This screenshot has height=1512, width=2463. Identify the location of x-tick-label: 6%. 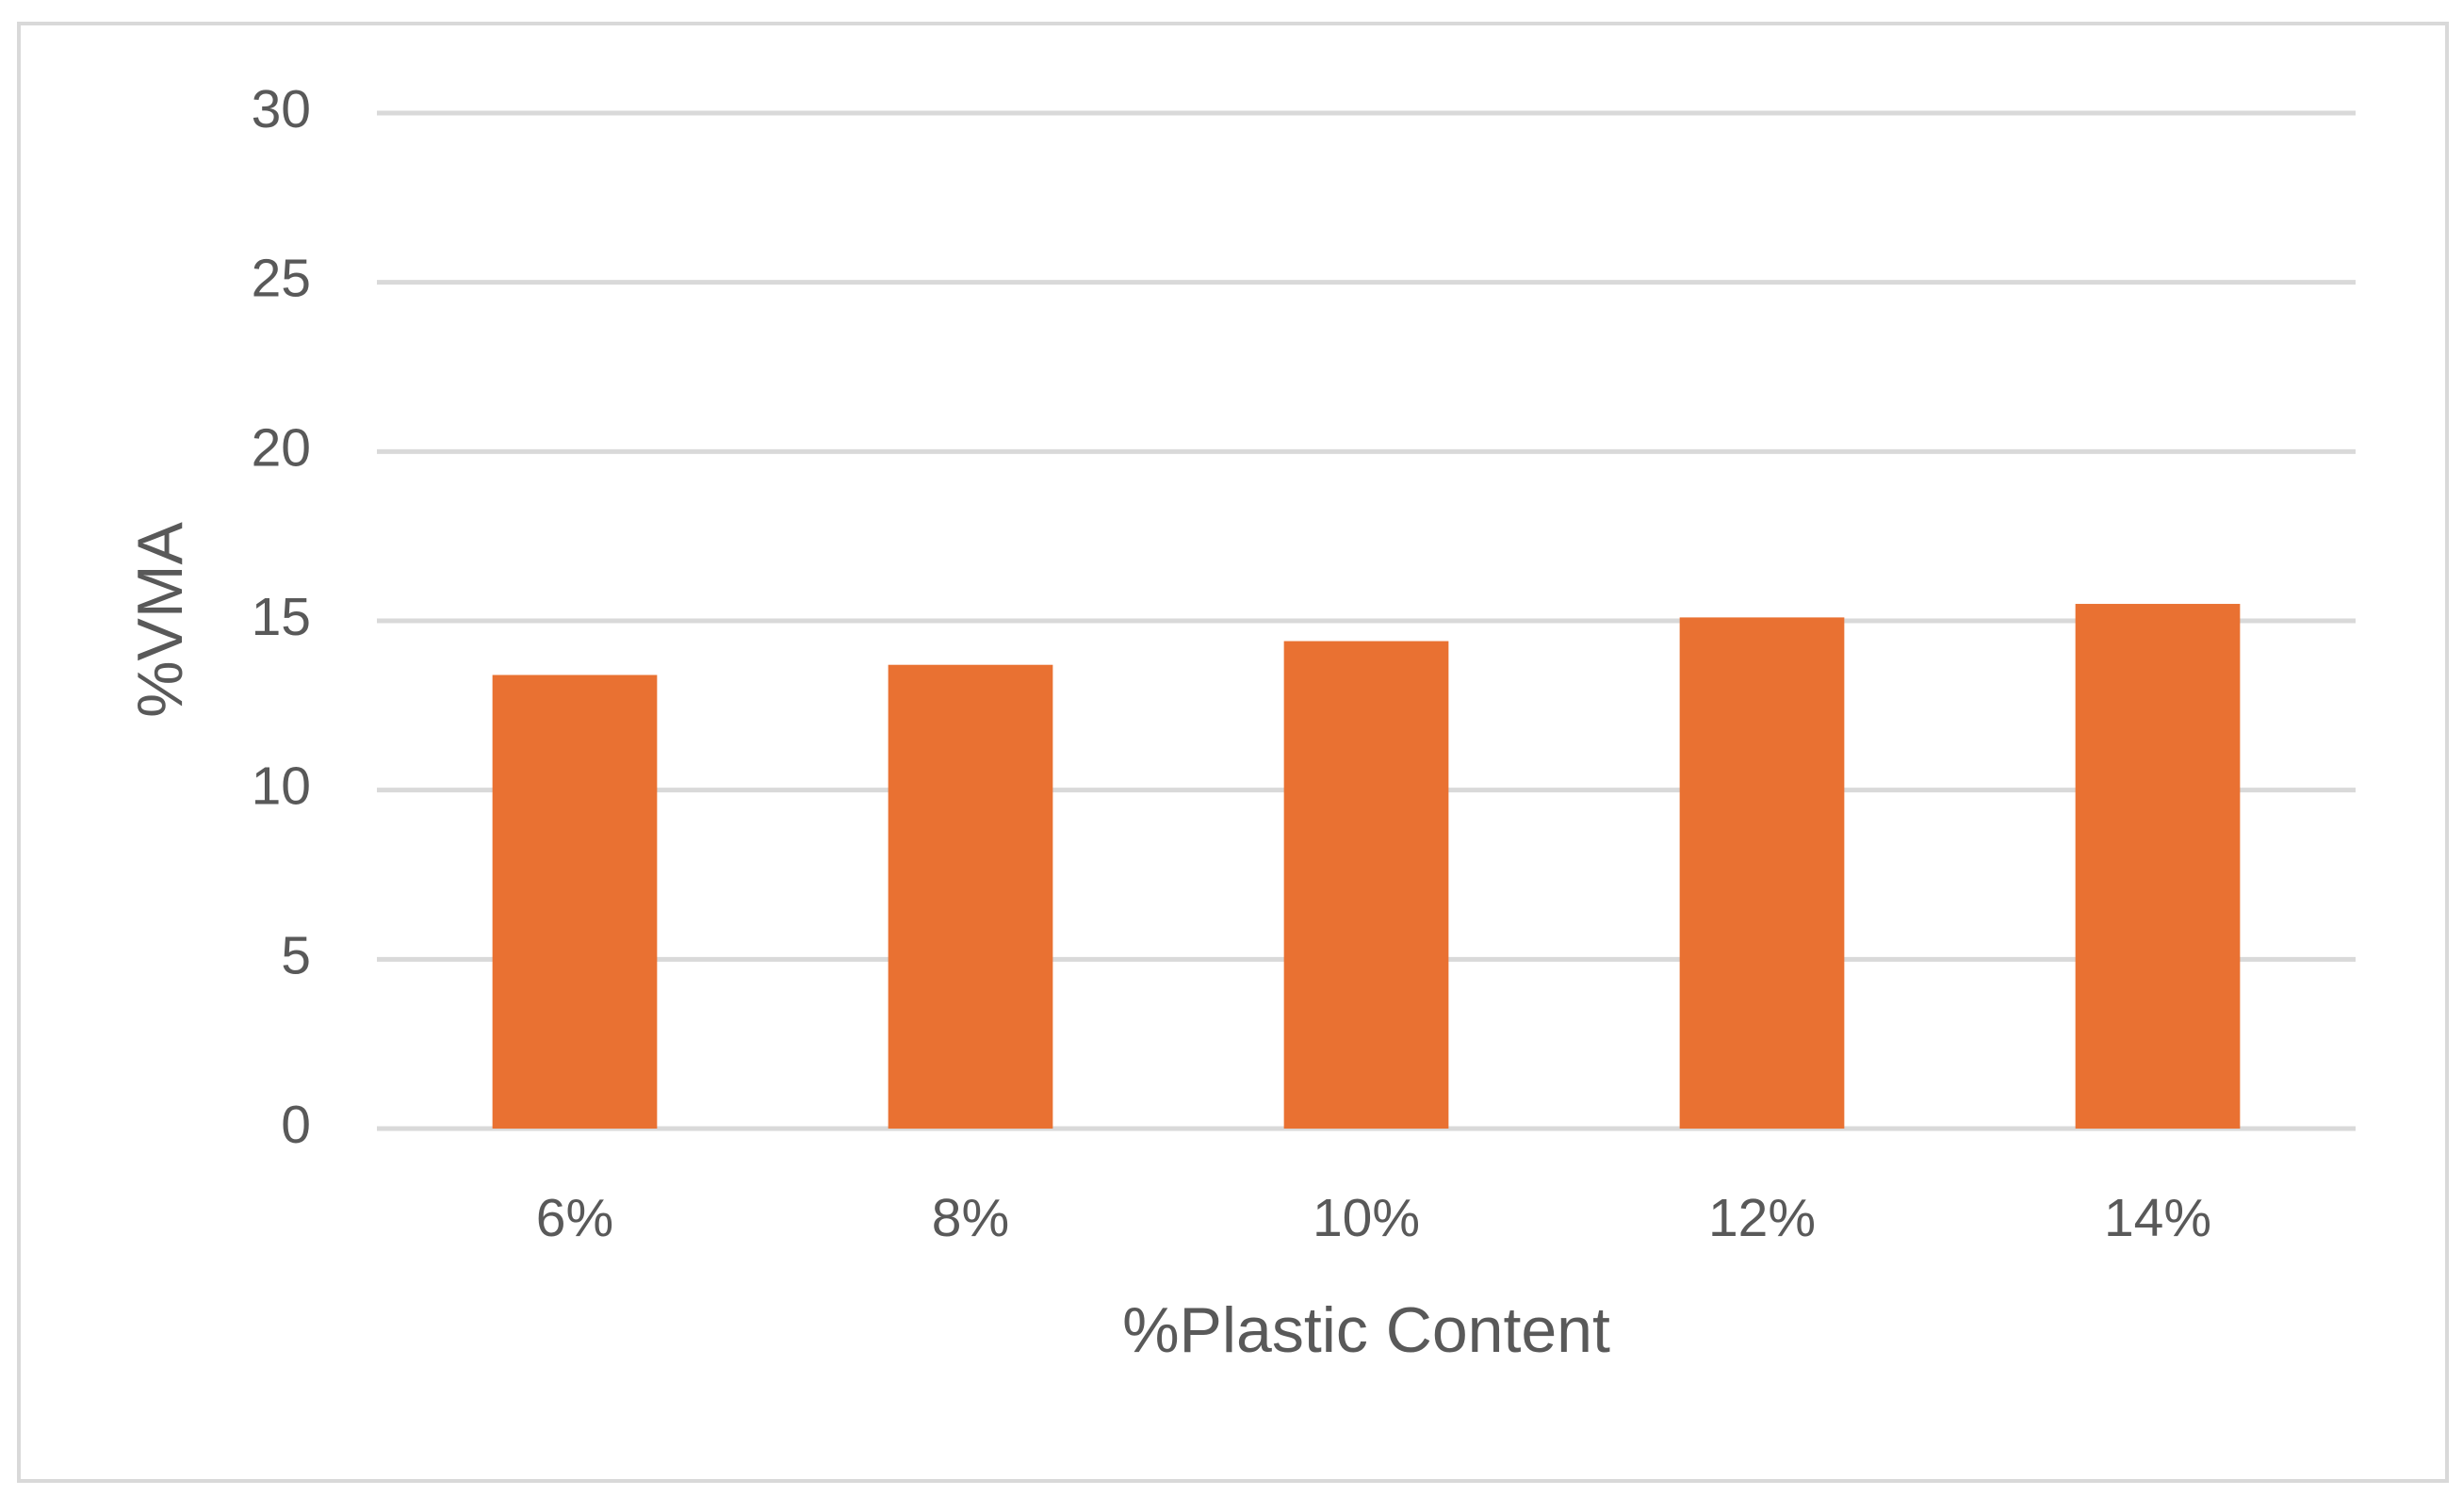
(574, 1218).